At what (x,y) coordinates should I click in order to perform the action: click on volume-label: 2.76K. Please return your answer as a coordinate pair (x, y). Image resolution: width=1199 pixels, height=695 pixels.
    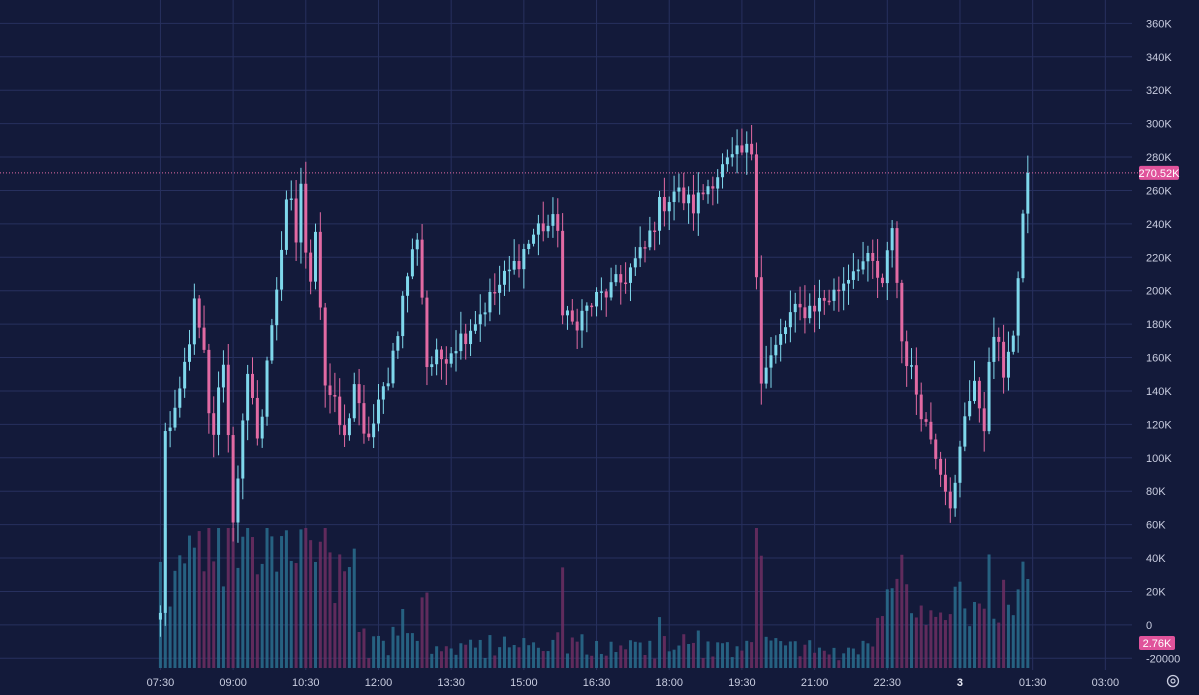
    Looking at the image, I should click on (1157, 644).